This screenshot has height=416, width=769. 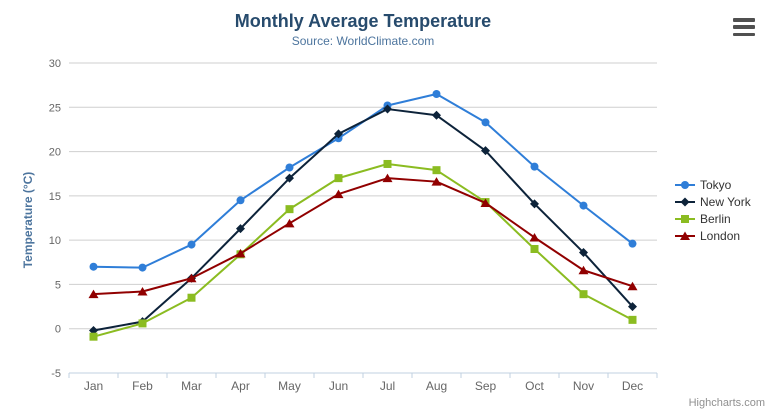 What do you see at coordinates (338, 386) in the screenshot?
I see `x-tick-label: Jun` at bounding box center [338, 386].